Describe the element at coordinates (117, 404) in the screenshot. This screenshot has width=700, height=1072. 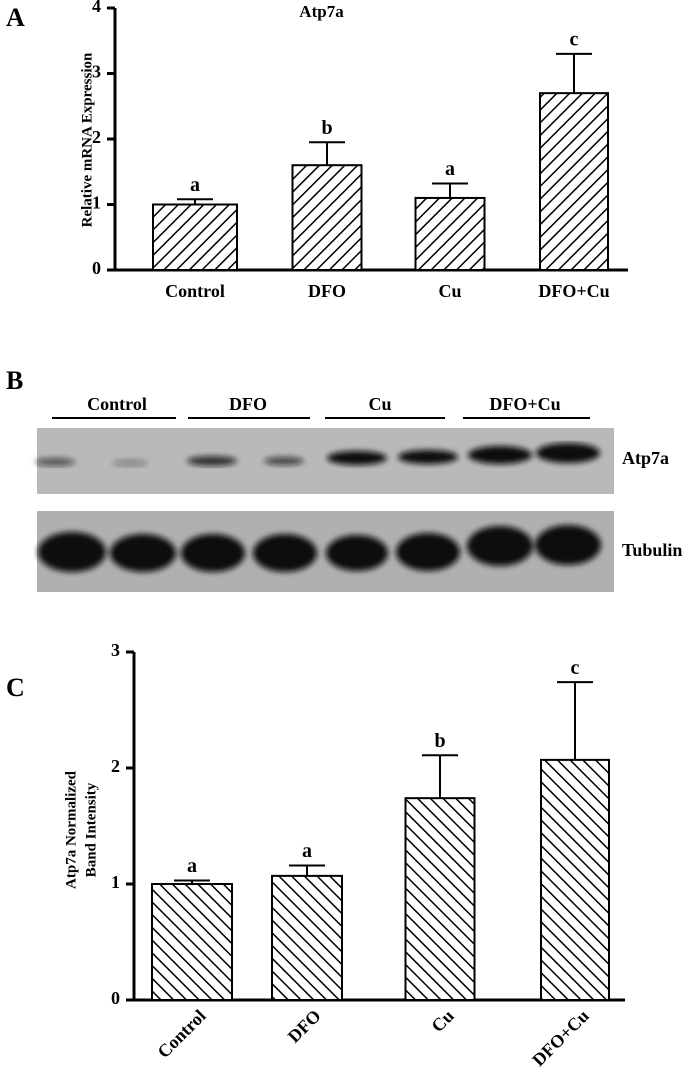
I see `group-label: Control` at that location.